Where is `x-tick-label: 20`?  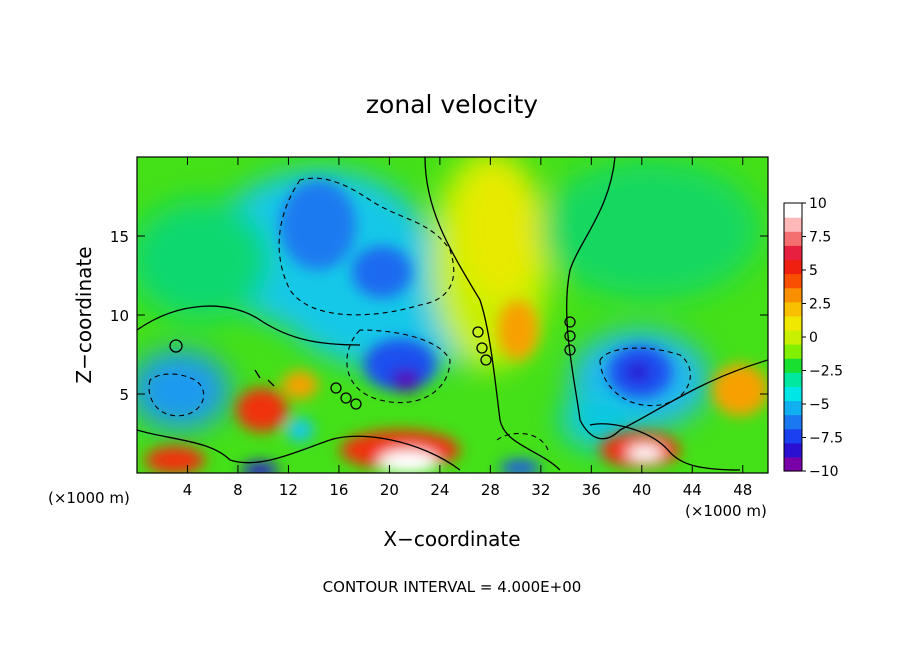
x-tick-label: 20 is located at coordinates (389, 490).